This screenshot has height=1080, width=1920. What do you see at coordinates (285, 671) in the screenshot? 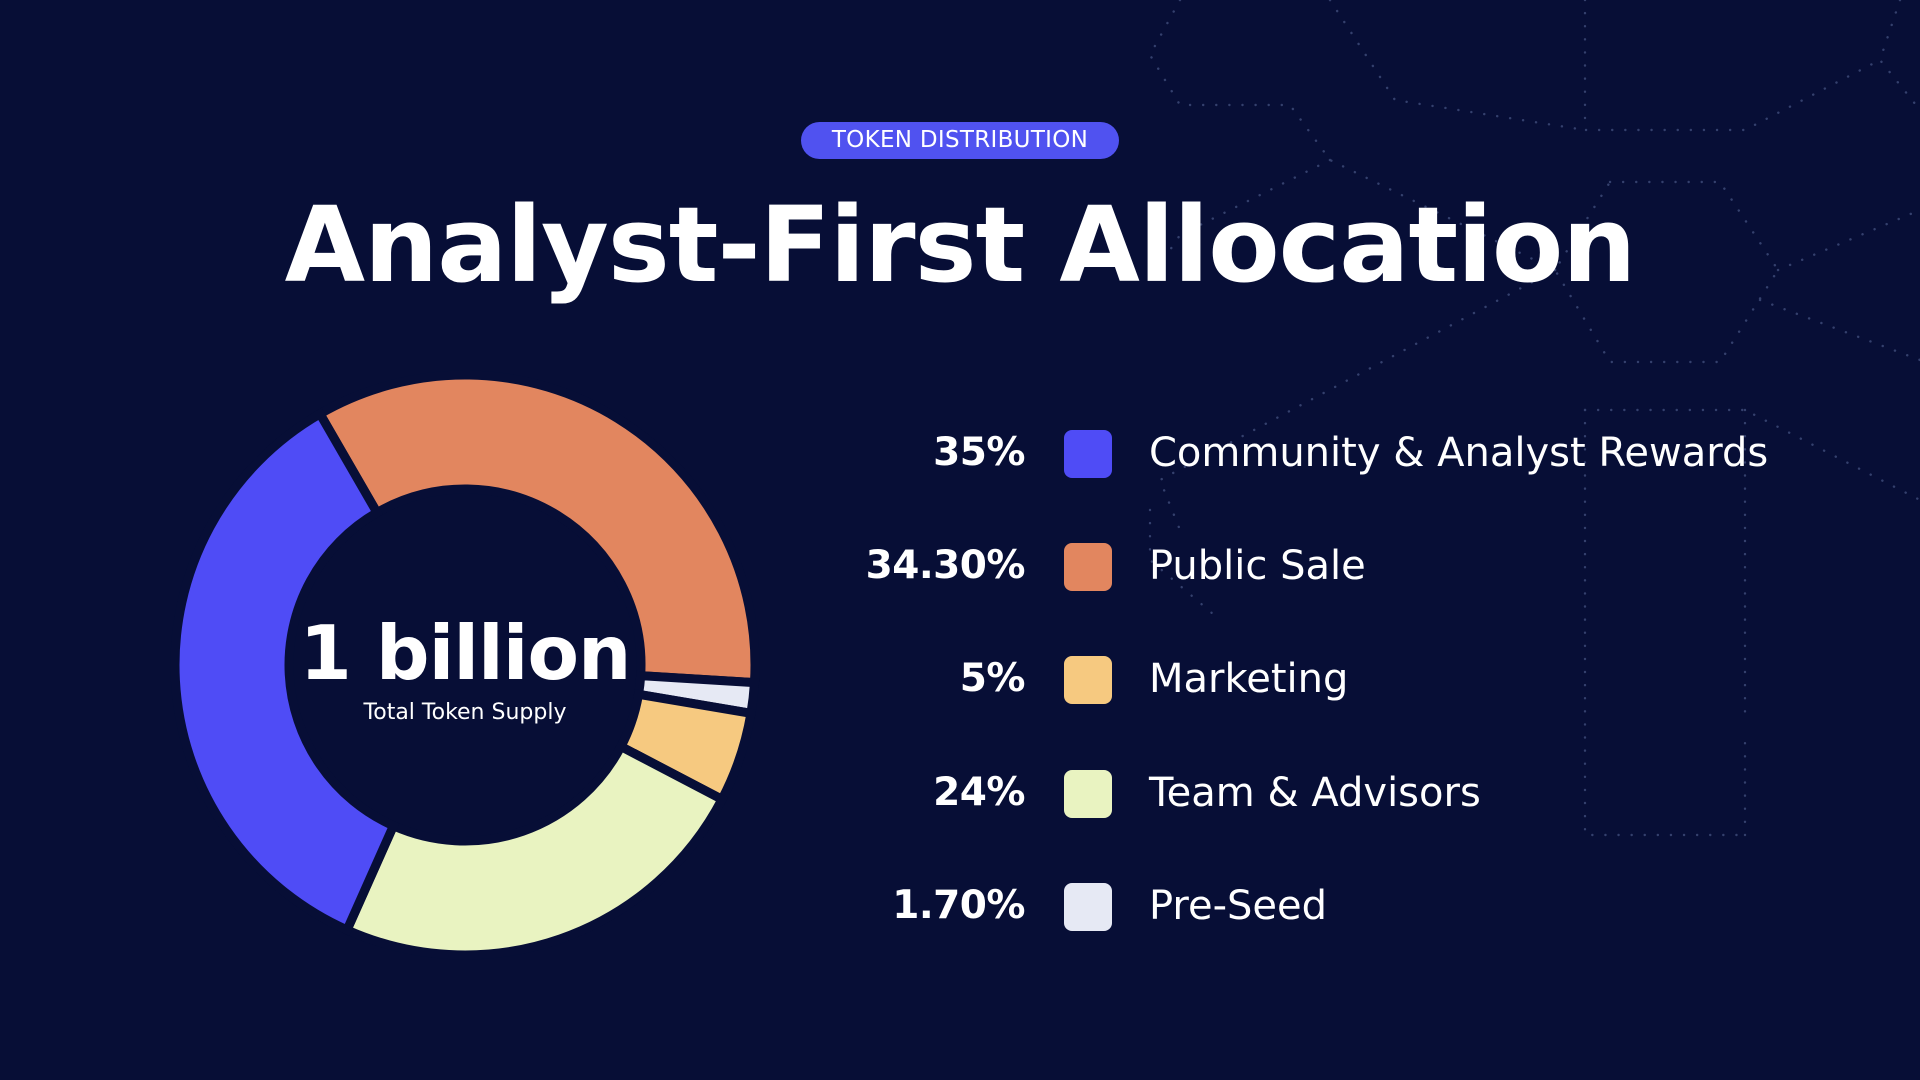
I see `donut-slice-community-analyst-rewards` at bounding box center [285, 671].